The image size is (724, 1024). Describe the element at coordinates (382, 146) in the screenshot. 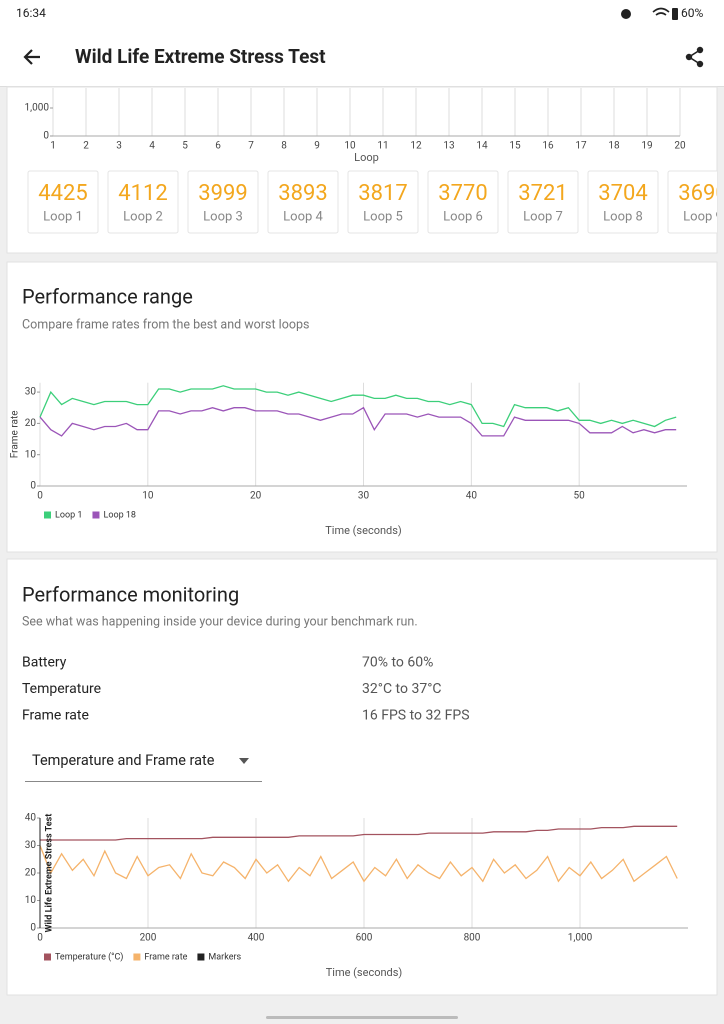

I see `x-tick-label: 11` at that location.